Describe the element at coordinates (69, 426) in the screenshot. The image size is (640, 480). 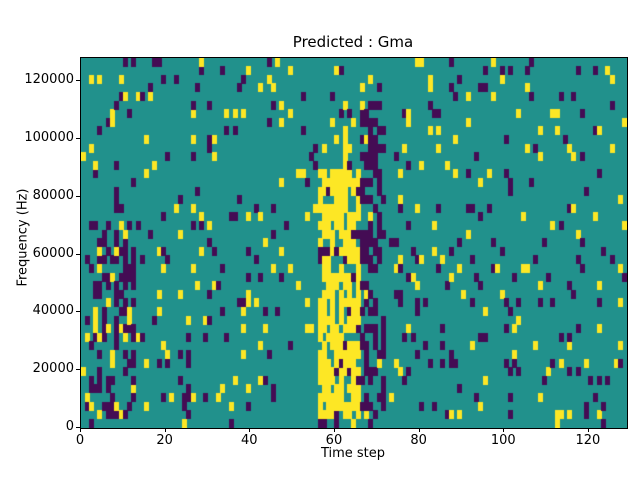
I see `y-tick-label: 0` at that location.